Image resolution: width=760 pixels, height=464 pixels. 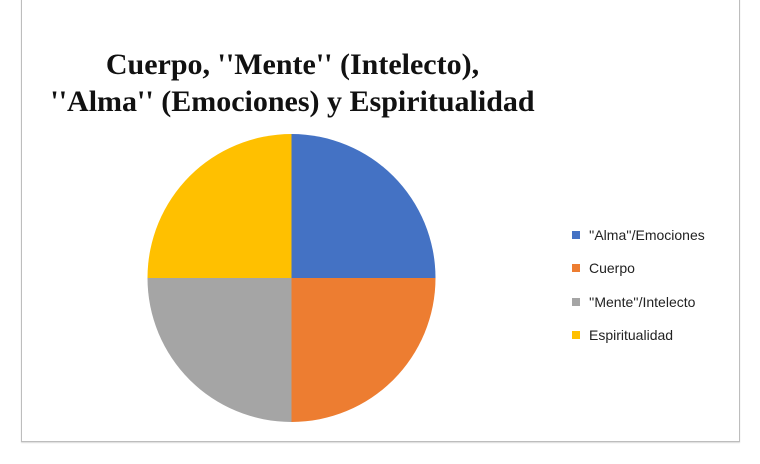 I want to click on chart-title-line-1: Cuerpo, ''Mente'' (Intelecto),, so click(x=292, y=64).